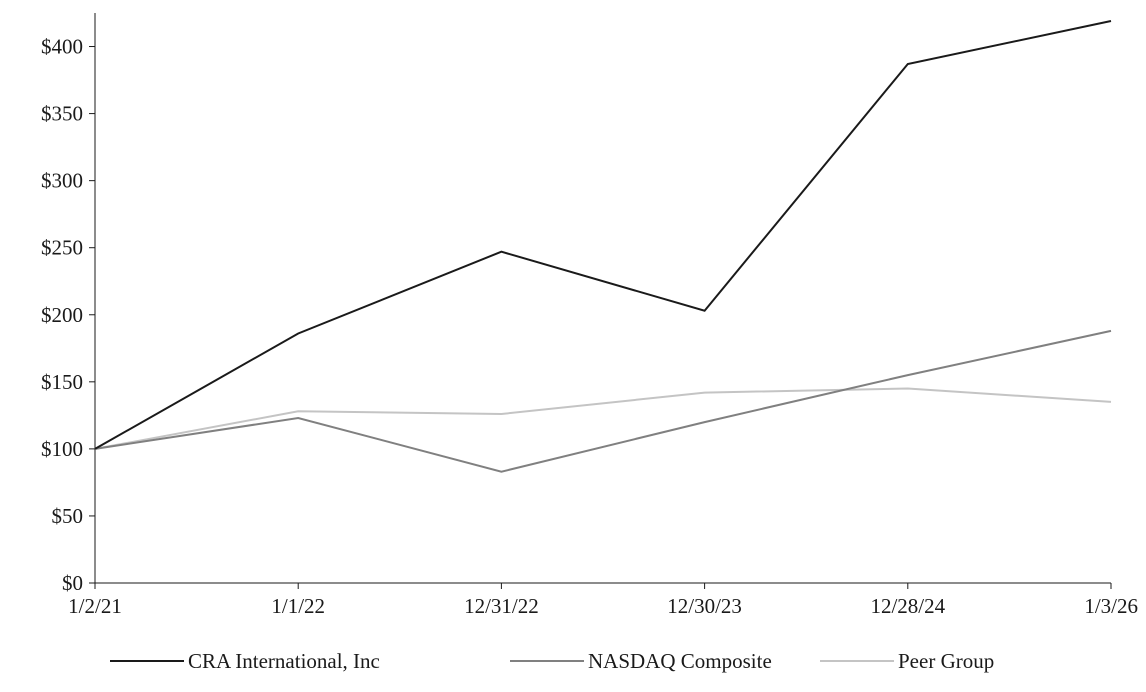 The image size is (1146, 692). I want to click on y-tick-label: $200, so click(62, 315).